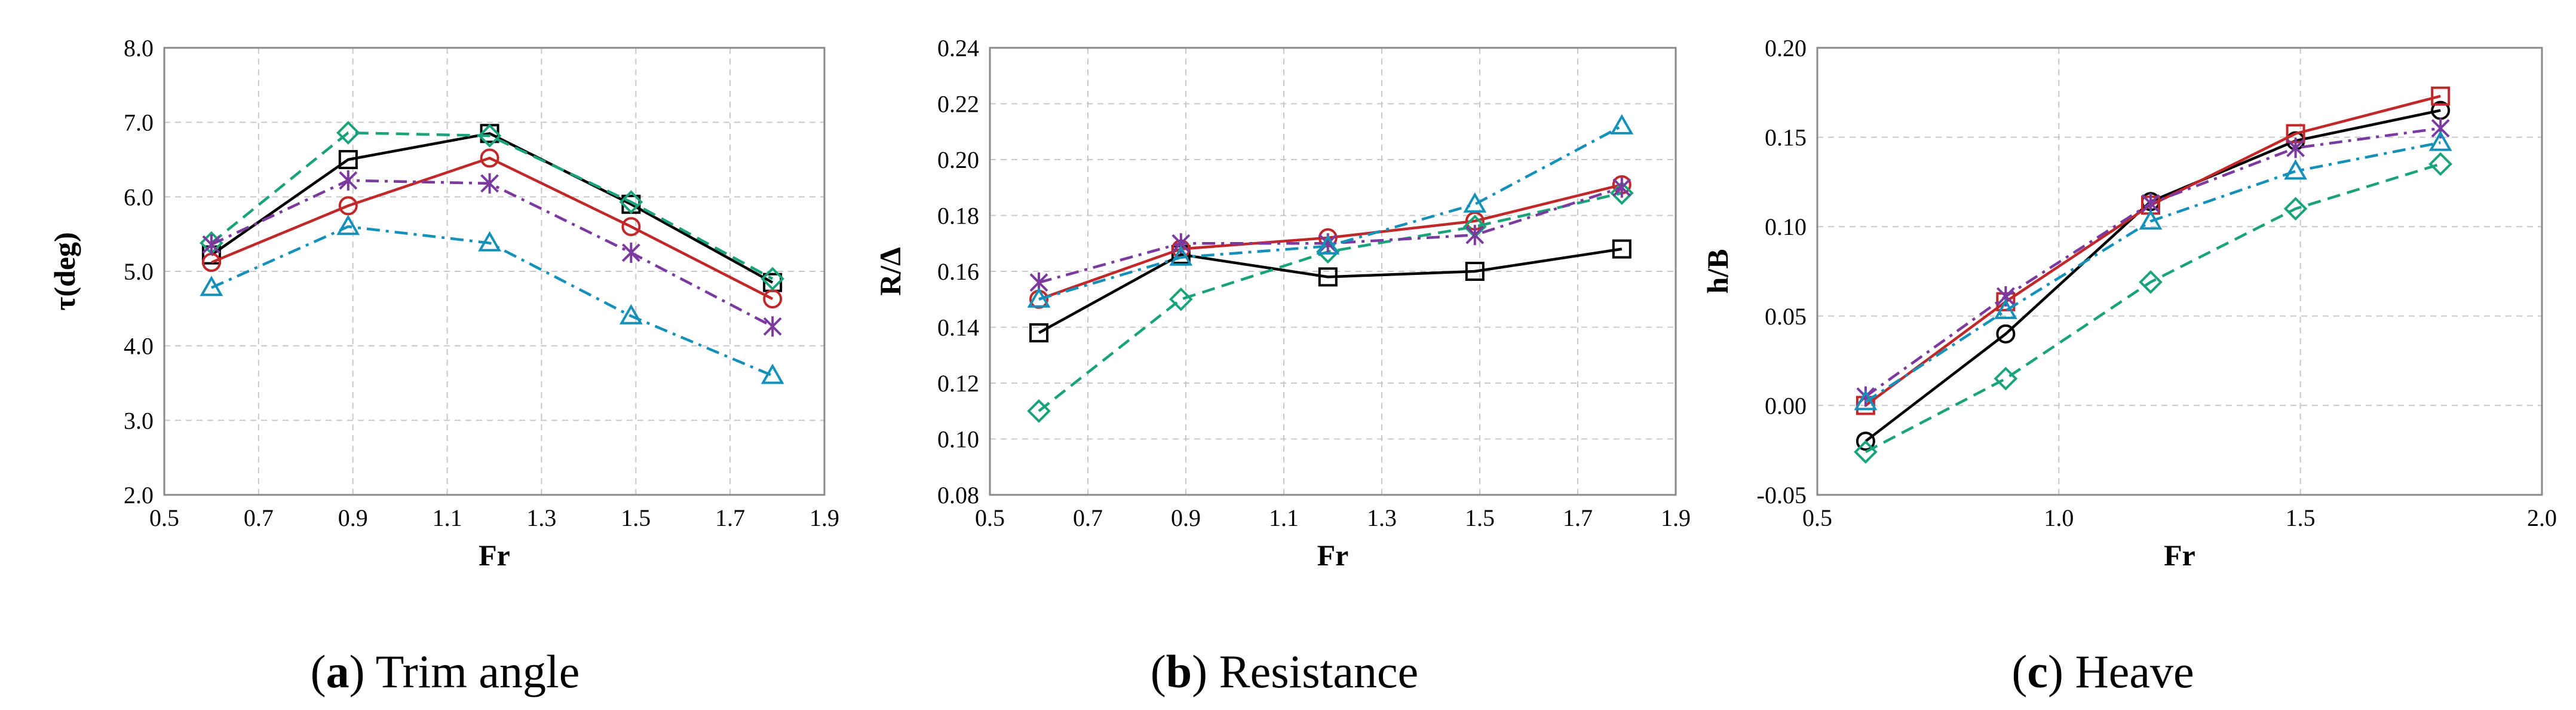  I want to click on x-tick-label: 0.7, so click(259, 517).